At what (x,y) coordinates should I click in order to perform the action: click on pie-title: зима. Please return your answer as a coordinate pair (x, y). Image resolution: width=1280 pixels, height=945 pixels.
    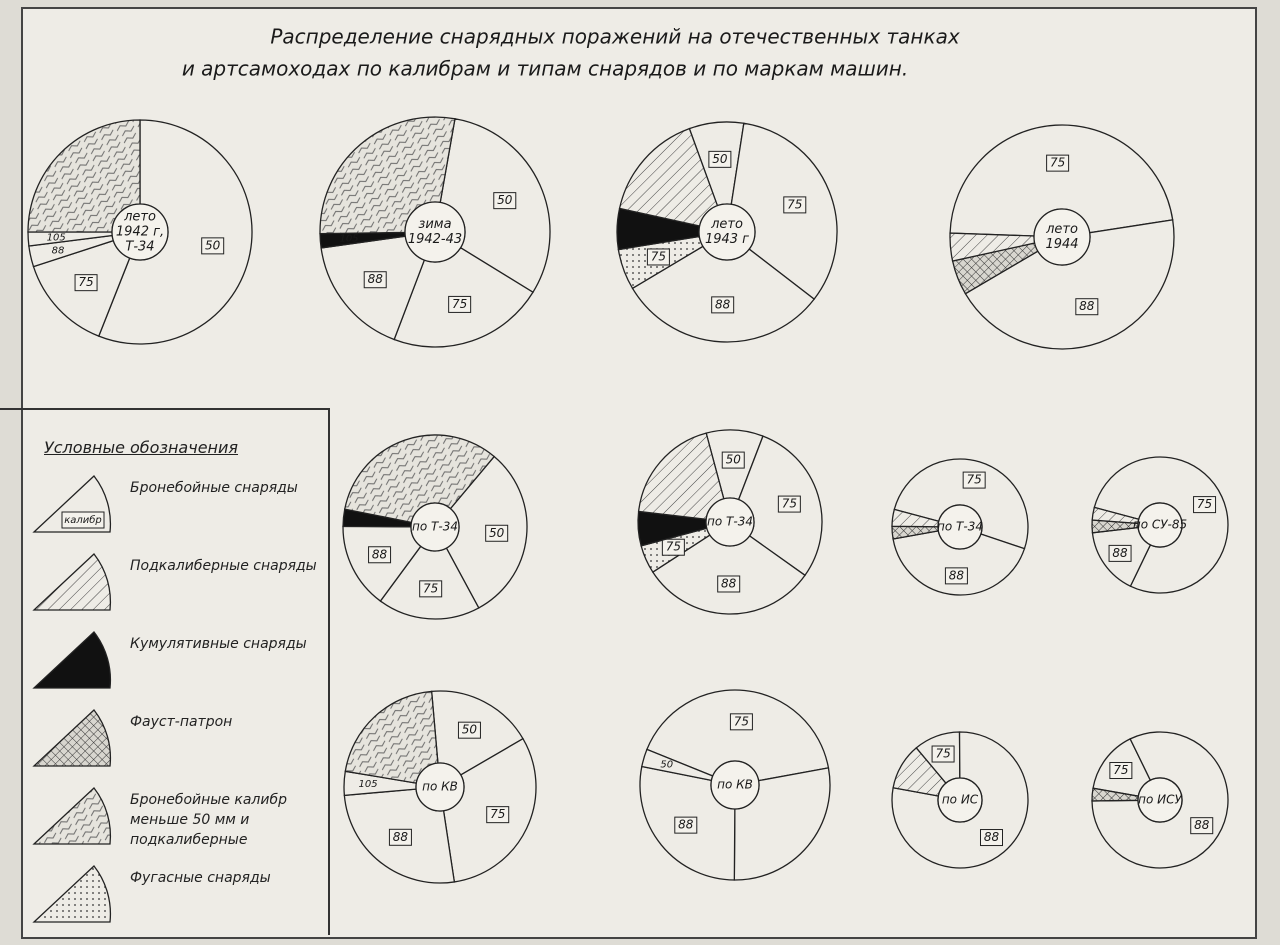
    Looking at the image, I should click on (434, 224).